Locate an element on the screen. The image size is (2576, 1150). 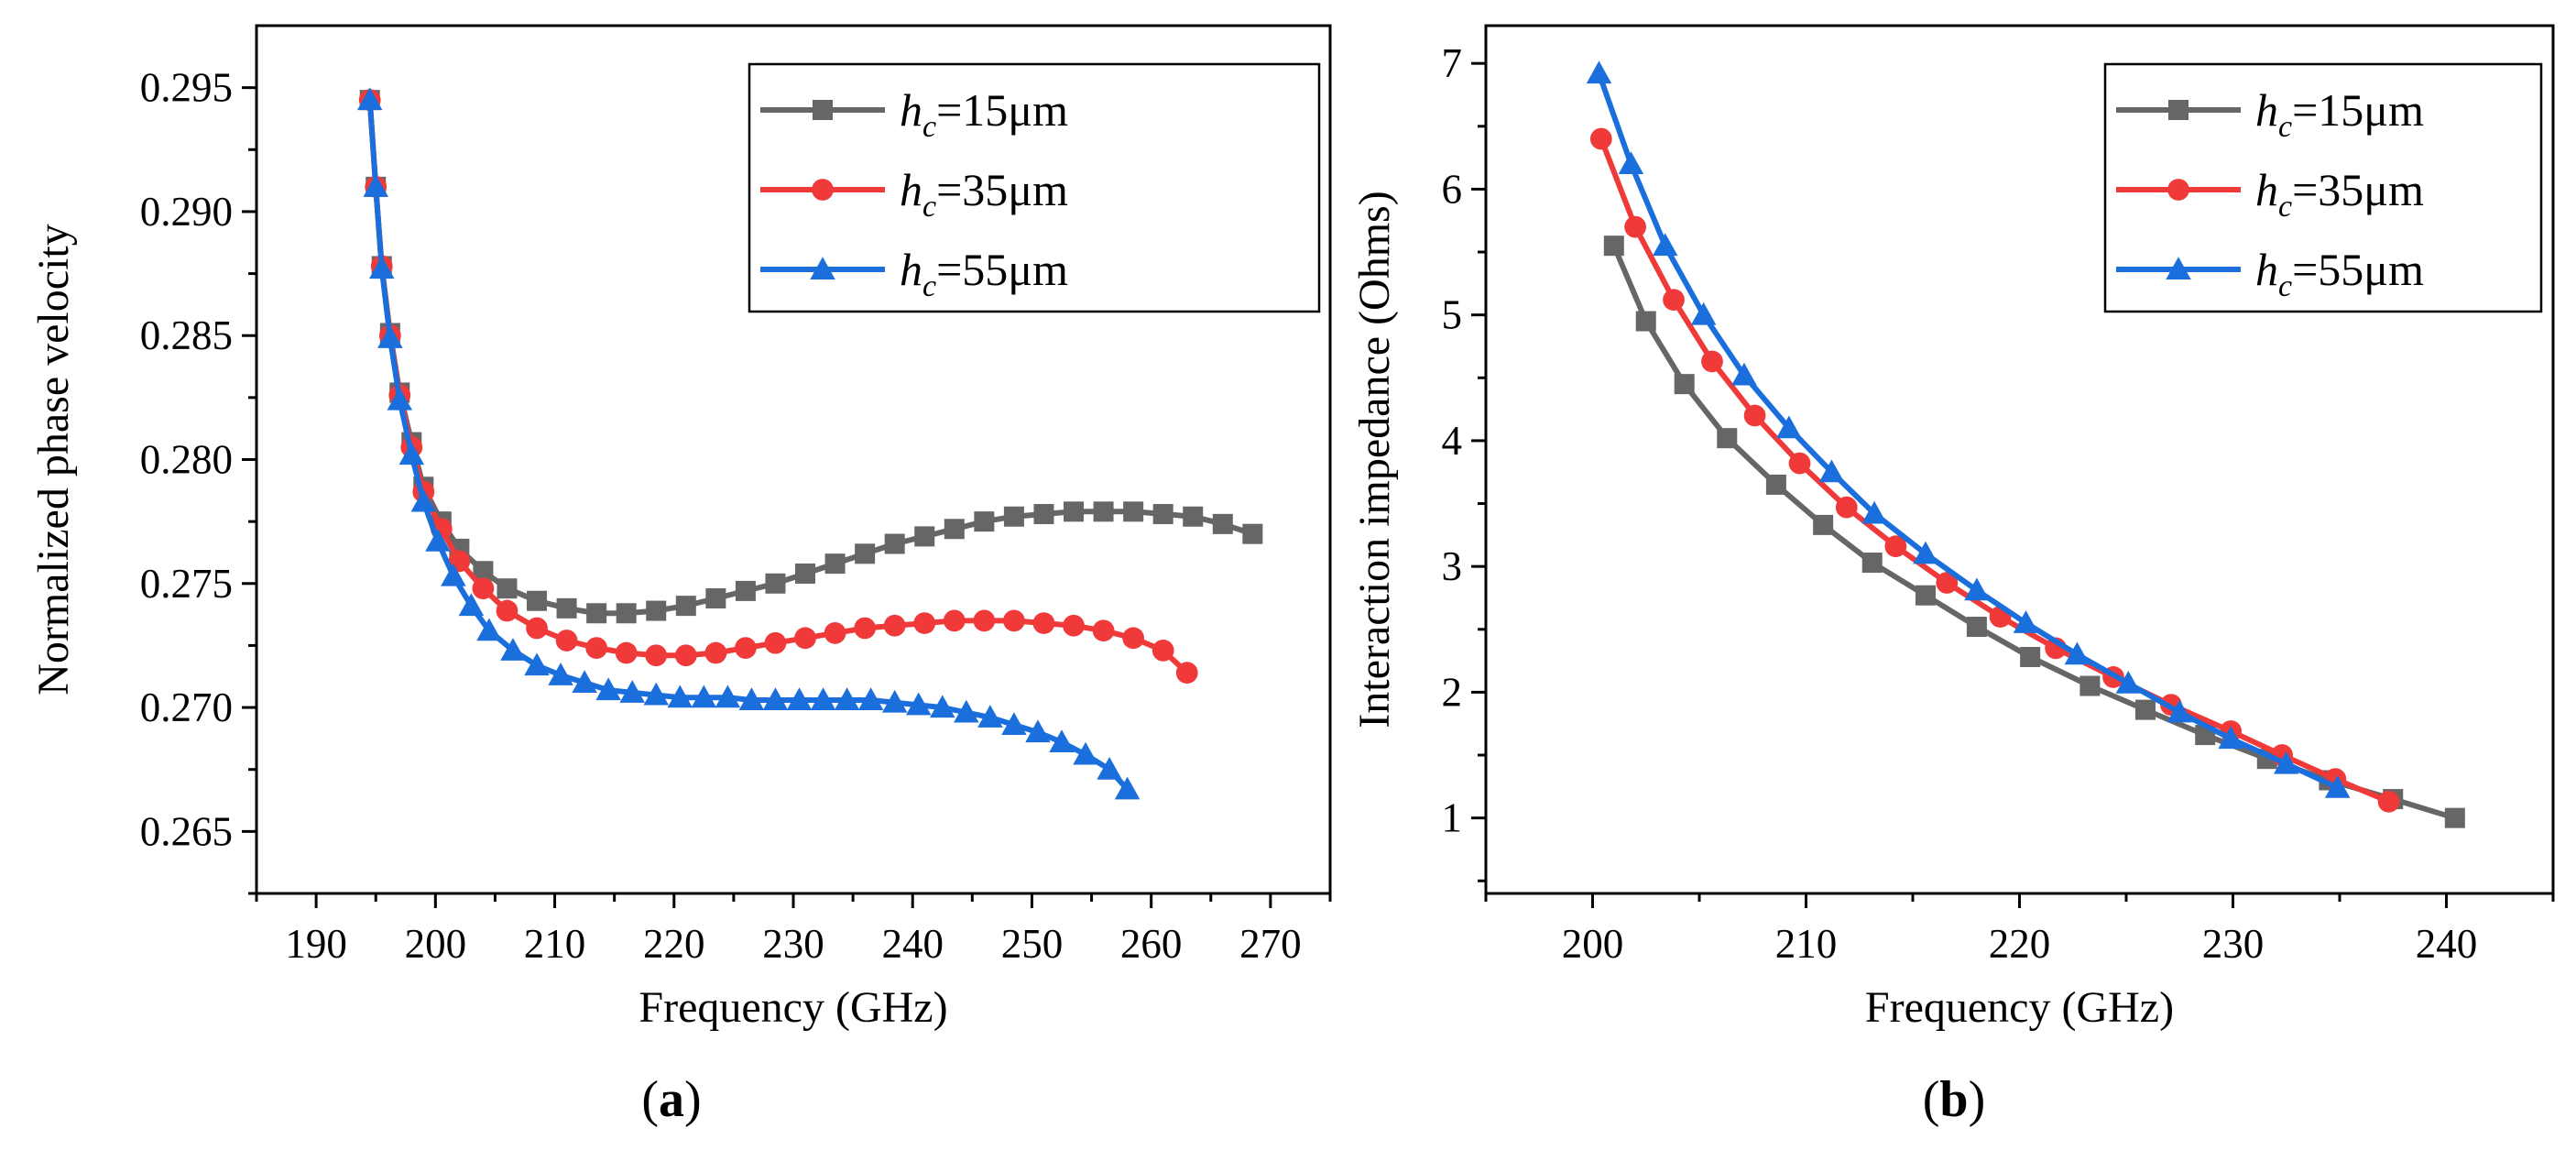
panel-b-y-tick-label: 2 is located at coordinates (1453, 692).